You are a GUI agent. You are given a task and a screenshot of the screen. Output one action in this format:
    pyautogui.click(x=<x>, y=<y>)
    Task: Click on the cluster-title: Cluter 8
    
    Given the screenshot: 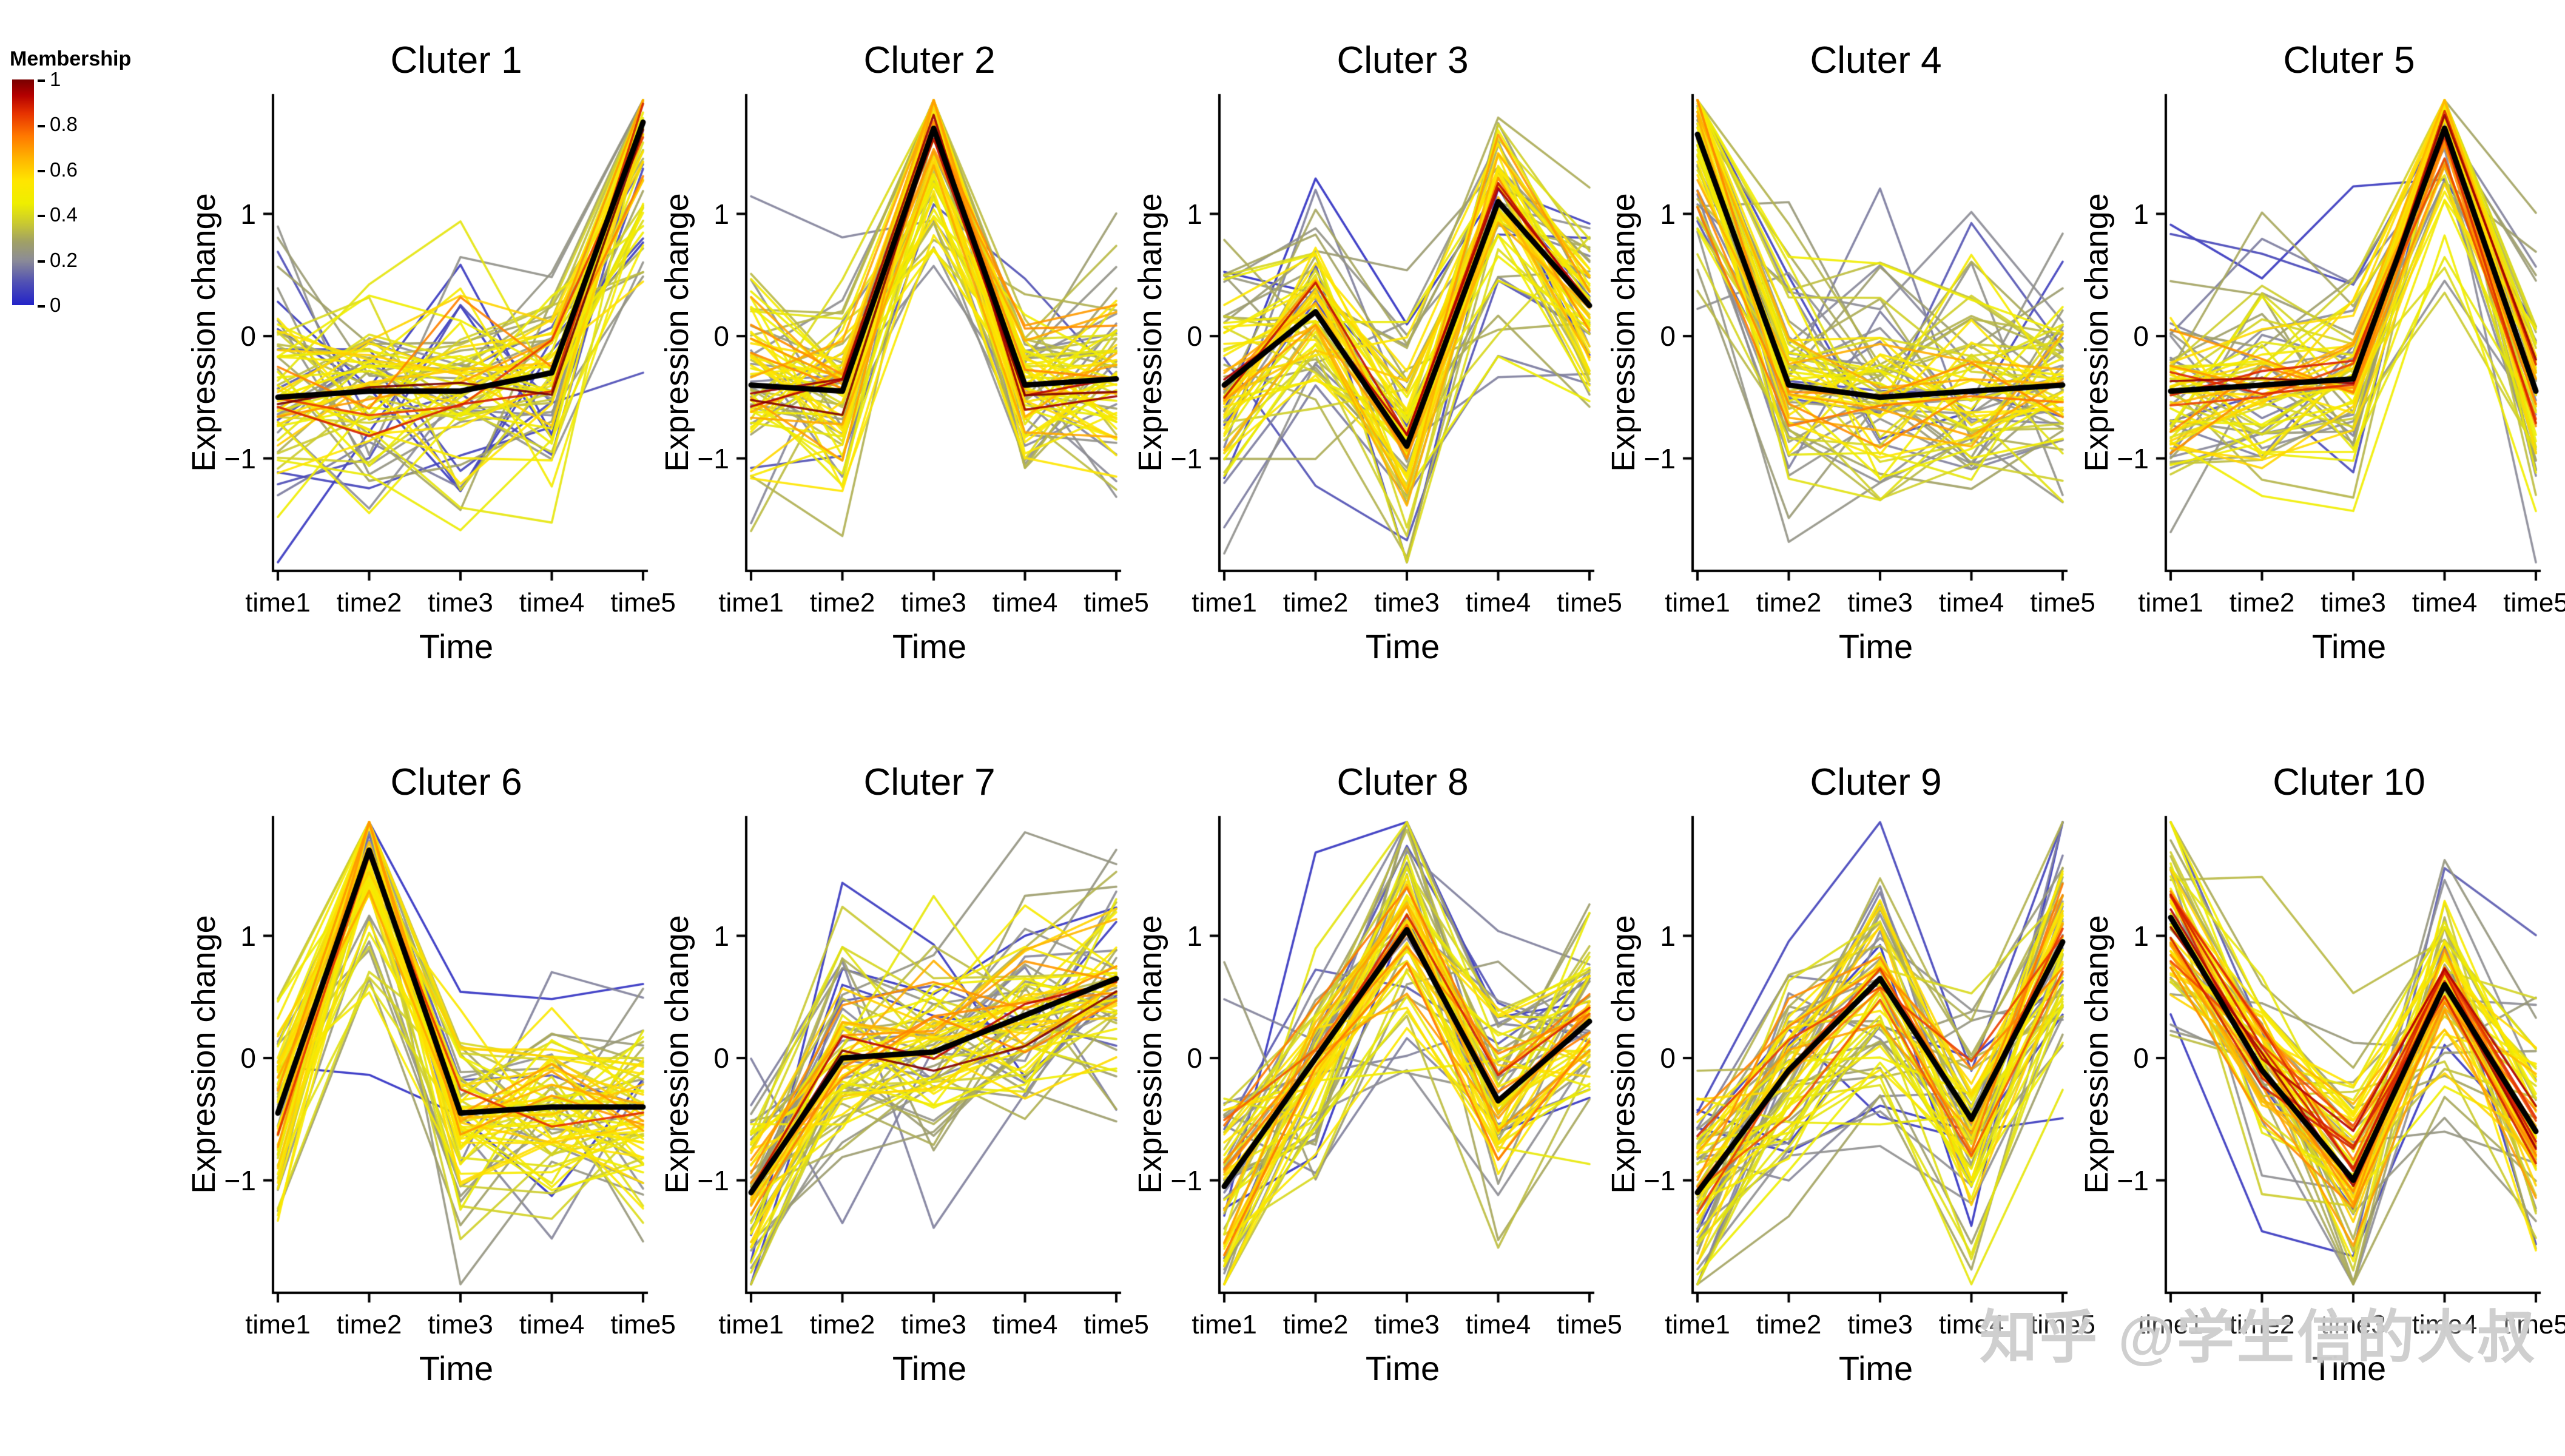 What is the action you would take?
    pyautogui.click(x=1402, y=782)
    